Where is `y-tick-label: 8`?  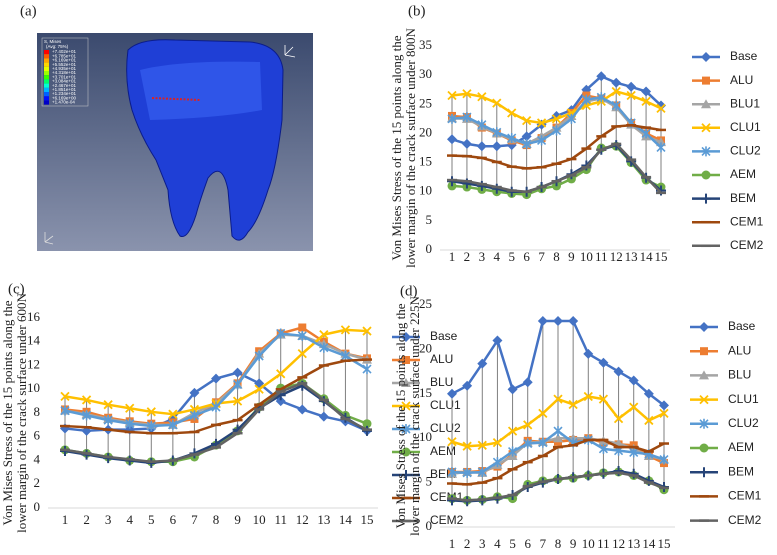 y-tick-label: 8 is located at coordinates (37, 411).